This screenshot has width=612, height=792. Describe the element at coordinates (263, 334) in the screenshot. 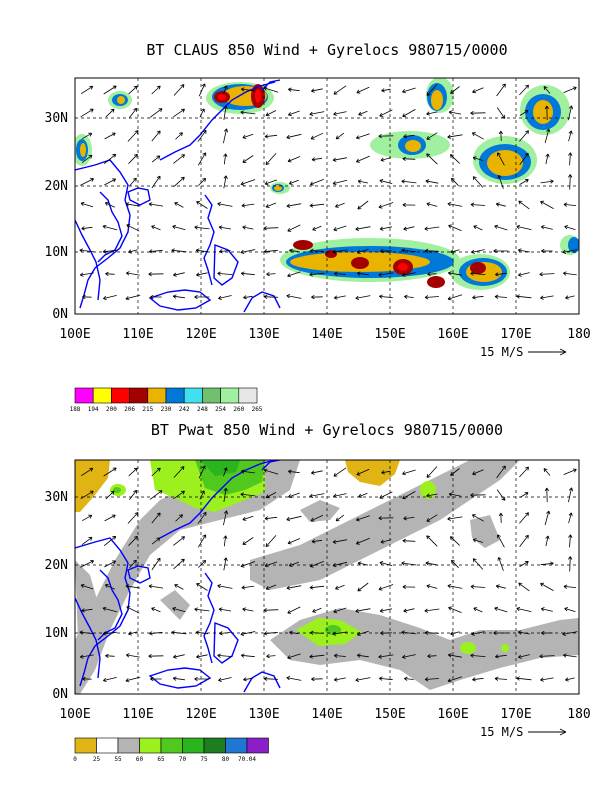

I see `lon-label: 130E` at that location.